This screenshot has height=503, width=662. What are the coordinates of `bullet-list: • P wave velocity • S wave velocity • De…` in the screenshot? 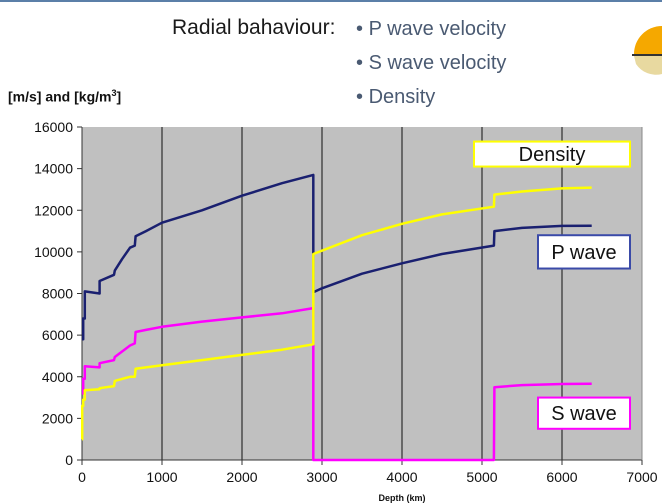 It's located at (431, 67).